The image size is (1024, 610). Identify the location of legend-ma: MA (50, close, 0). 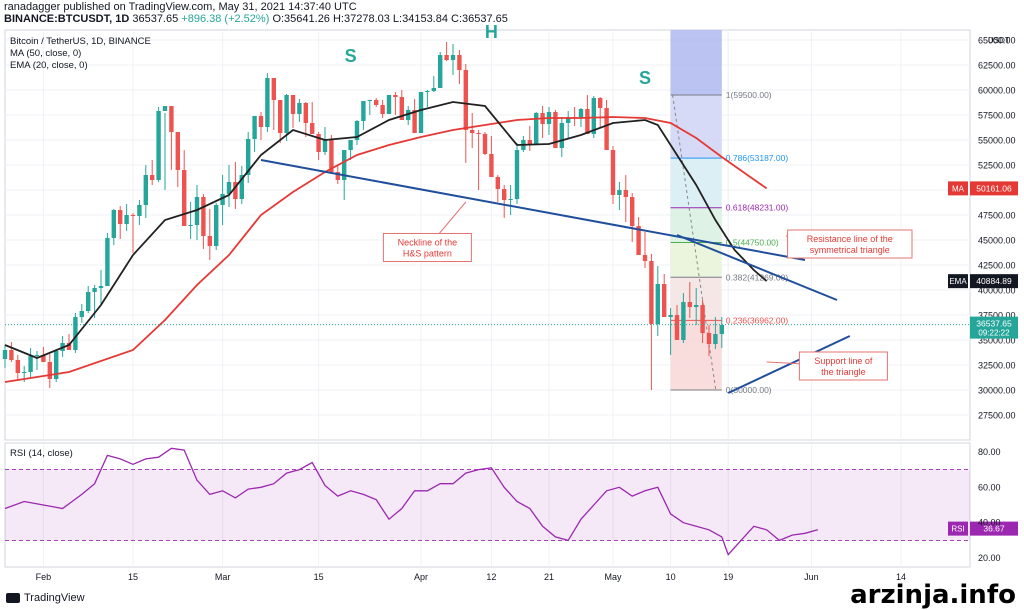
(45, 53).